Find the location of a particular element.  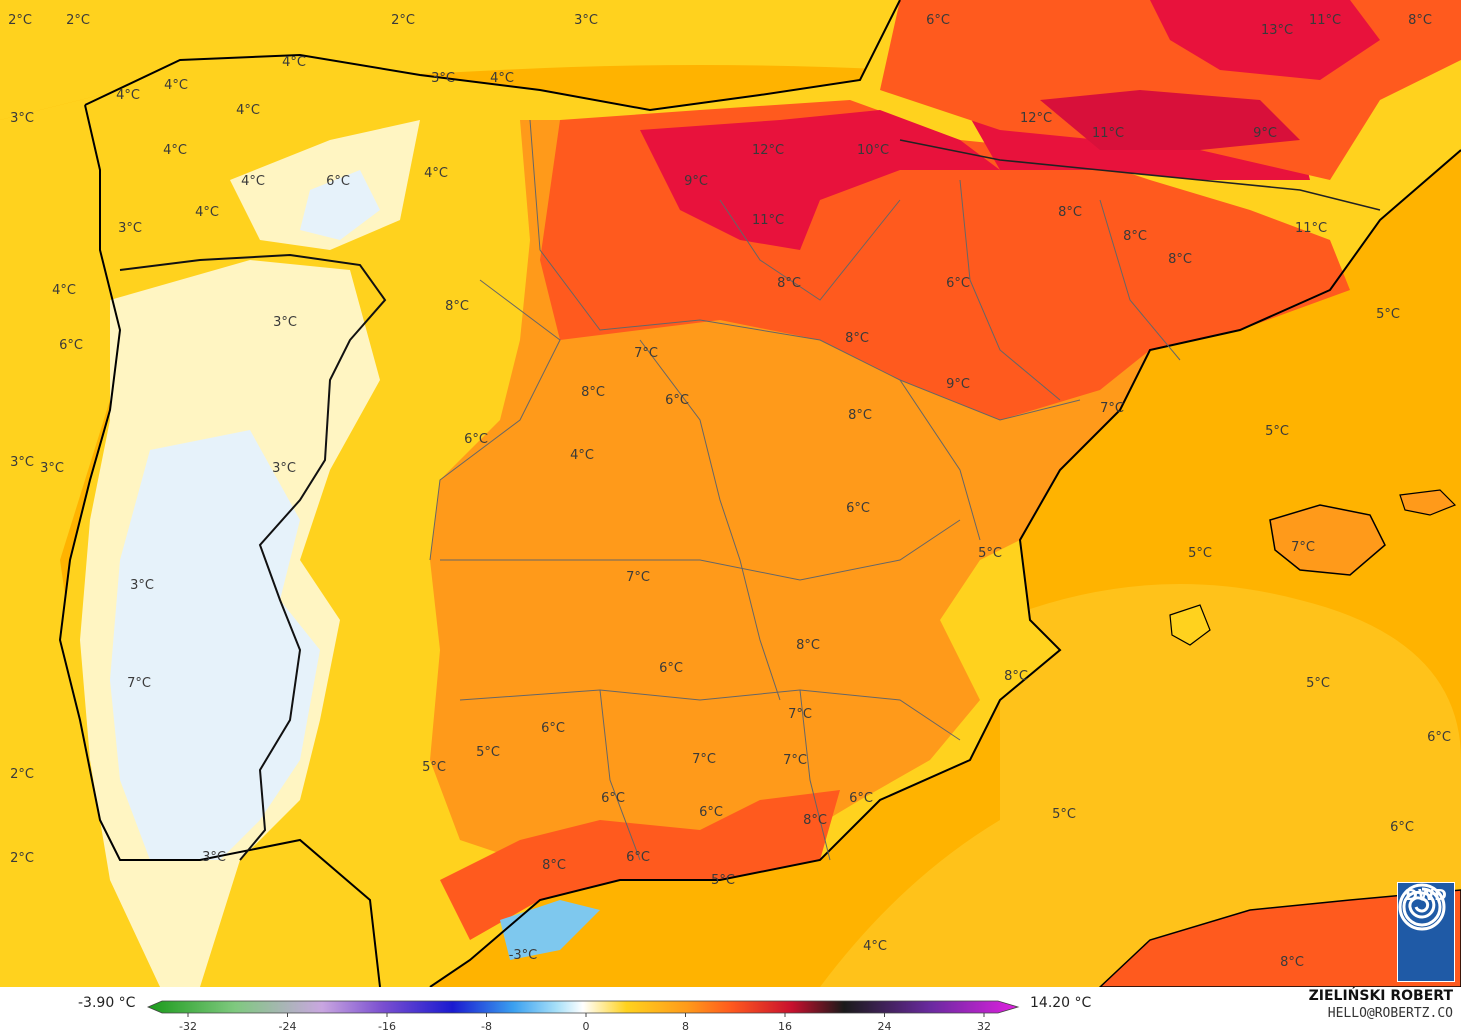

legend-tick-label: 8 is located at coordinates (685, 1026).